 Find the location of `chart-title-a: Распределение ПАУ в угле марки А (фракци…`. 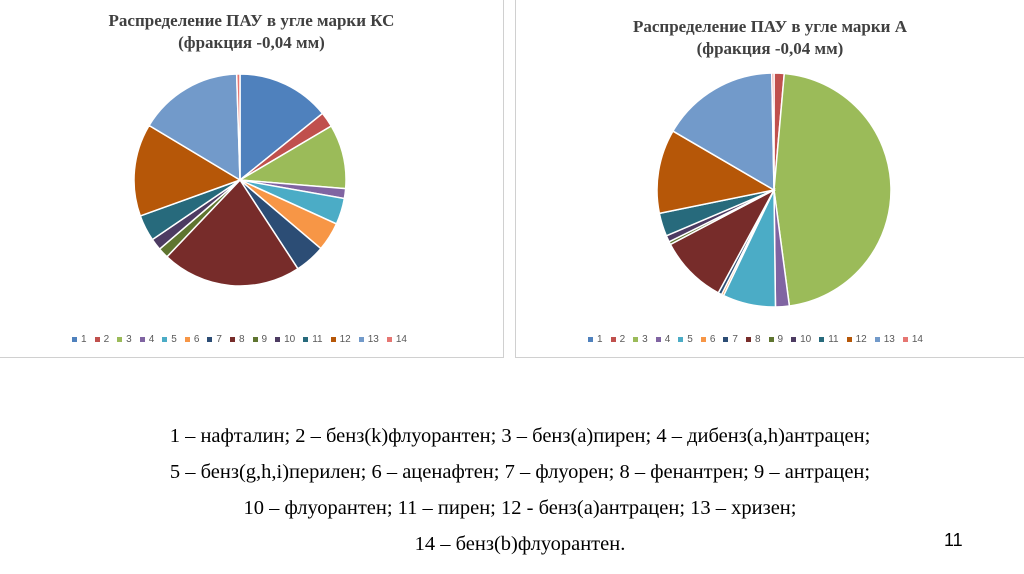

chart-title-a: Распределение ПАУ в угле марки А (фракци… is located at coordinates (770, 38).